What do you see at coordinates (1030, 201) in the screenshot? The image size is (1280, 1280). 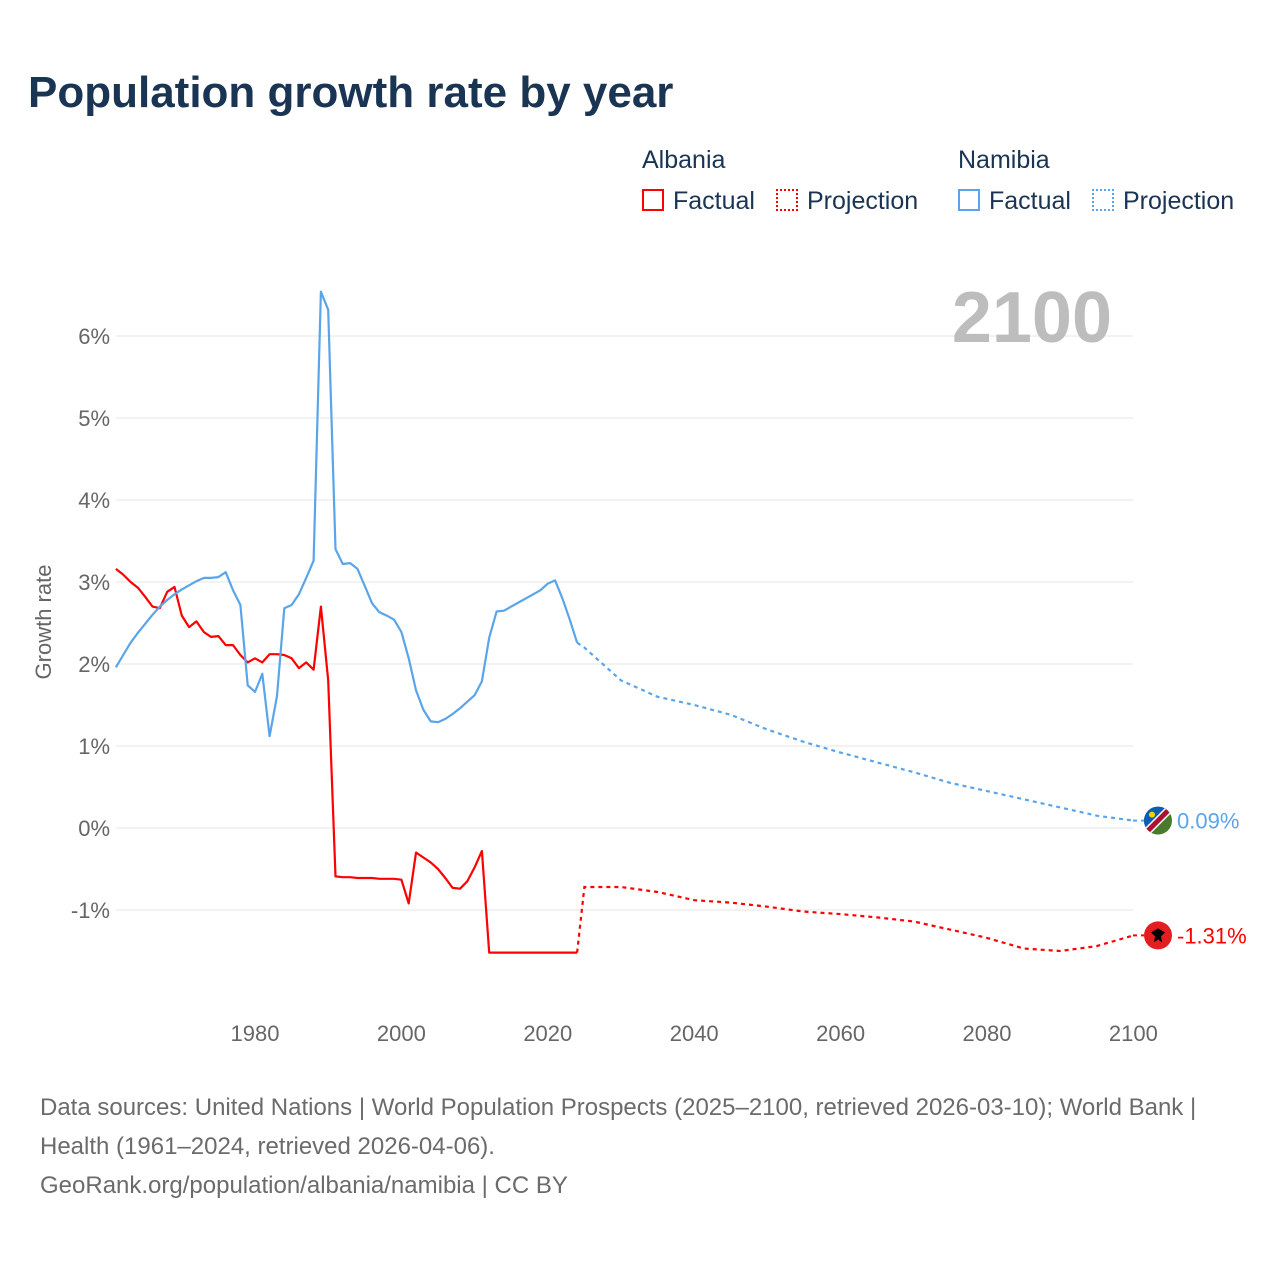 I see `legend-label-namibia-factual: Factual` at bounding box center [1030, 201].